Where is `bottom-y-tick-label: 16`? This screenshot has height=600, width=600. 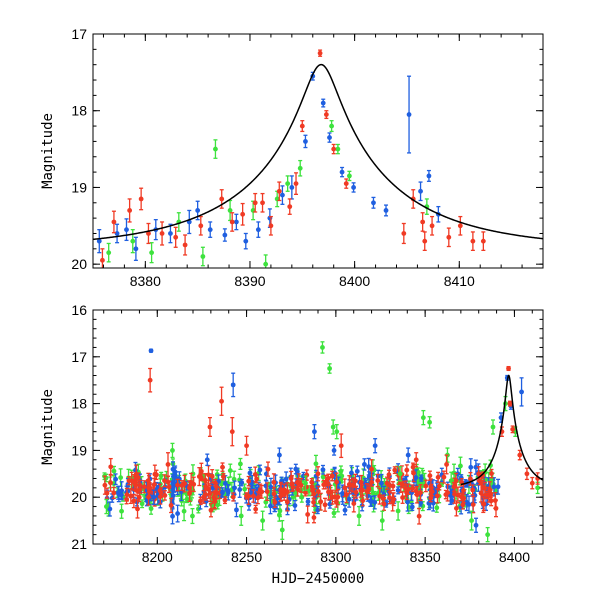
bottom-y-tick-label: 16 is located at coordinates (79, 310).